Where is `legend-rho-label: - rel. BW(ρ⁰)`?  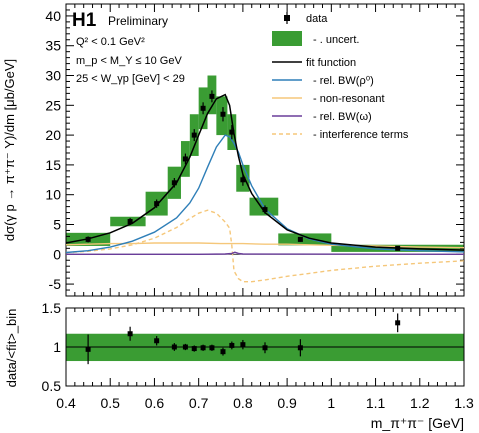
legend-rho-label: - rel. BW(ρ⁰) is located at coordinates (343, 81).